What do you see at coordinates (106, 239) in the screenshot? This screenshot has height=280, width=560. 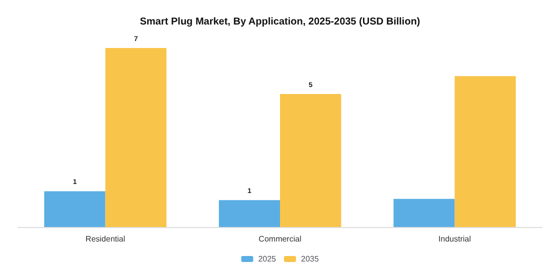 I see `x-tick-label: Residential` at bounding box center [106, 239].